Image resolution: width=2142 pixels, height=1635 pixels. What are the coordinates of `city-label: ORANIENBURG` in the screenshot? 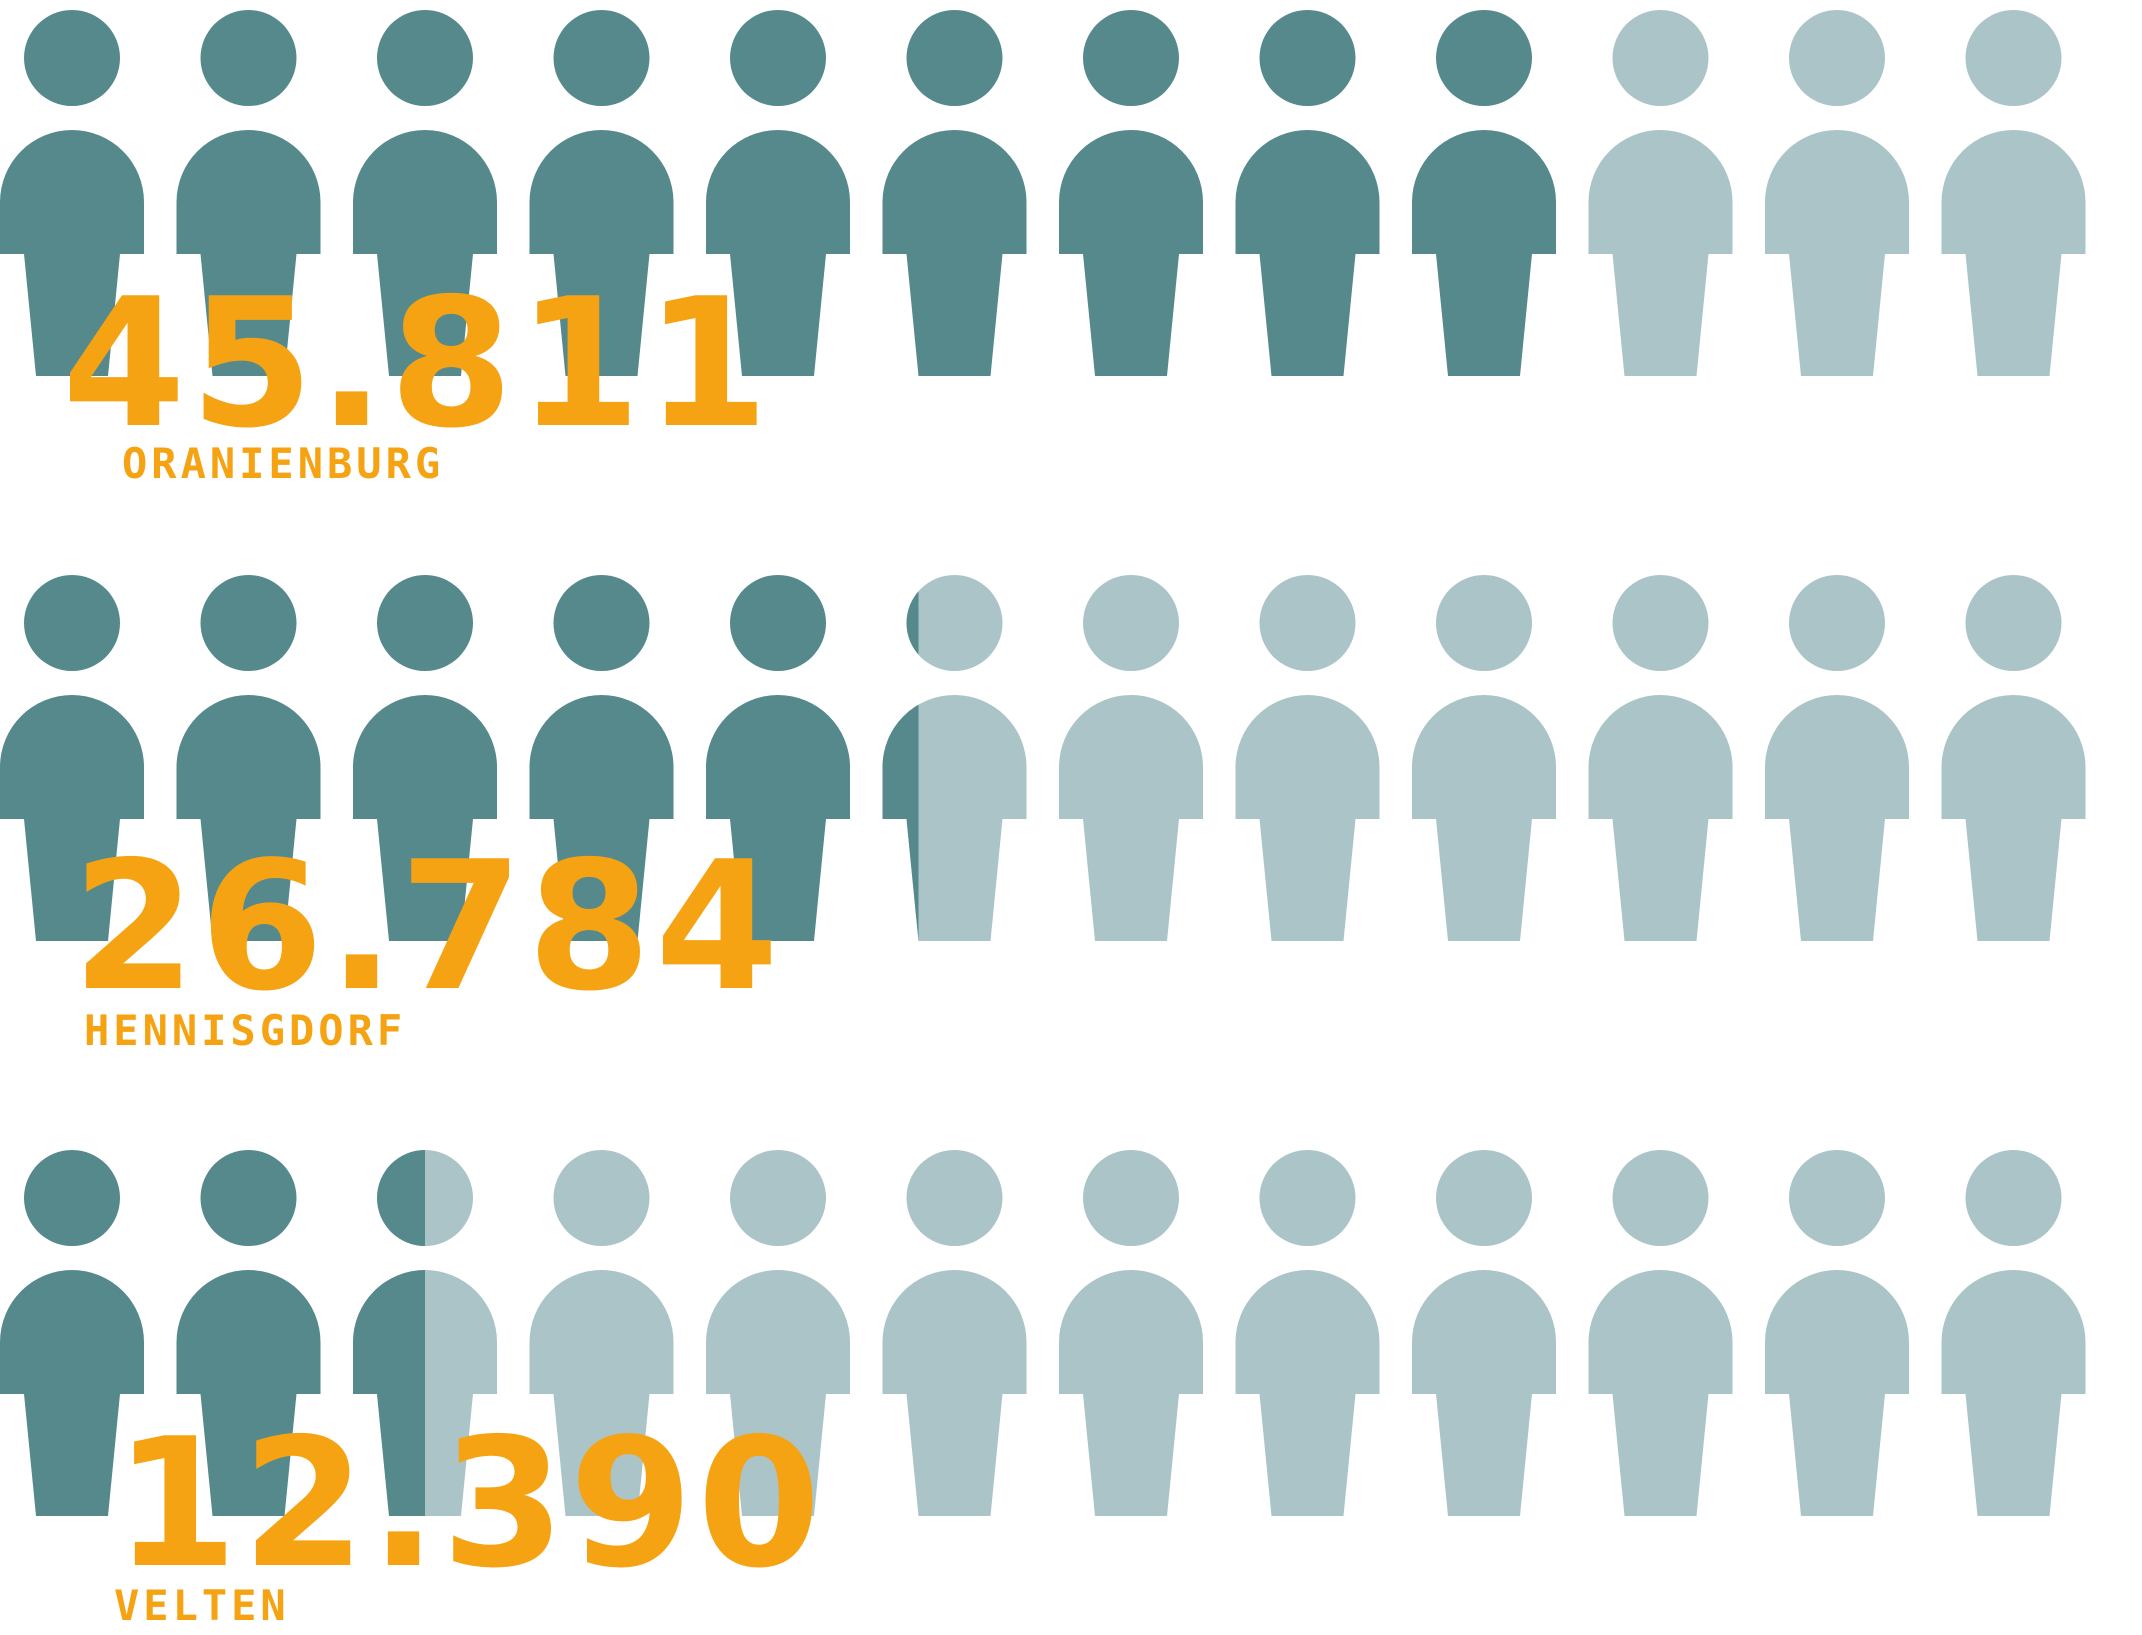 It's located at (283, 463).